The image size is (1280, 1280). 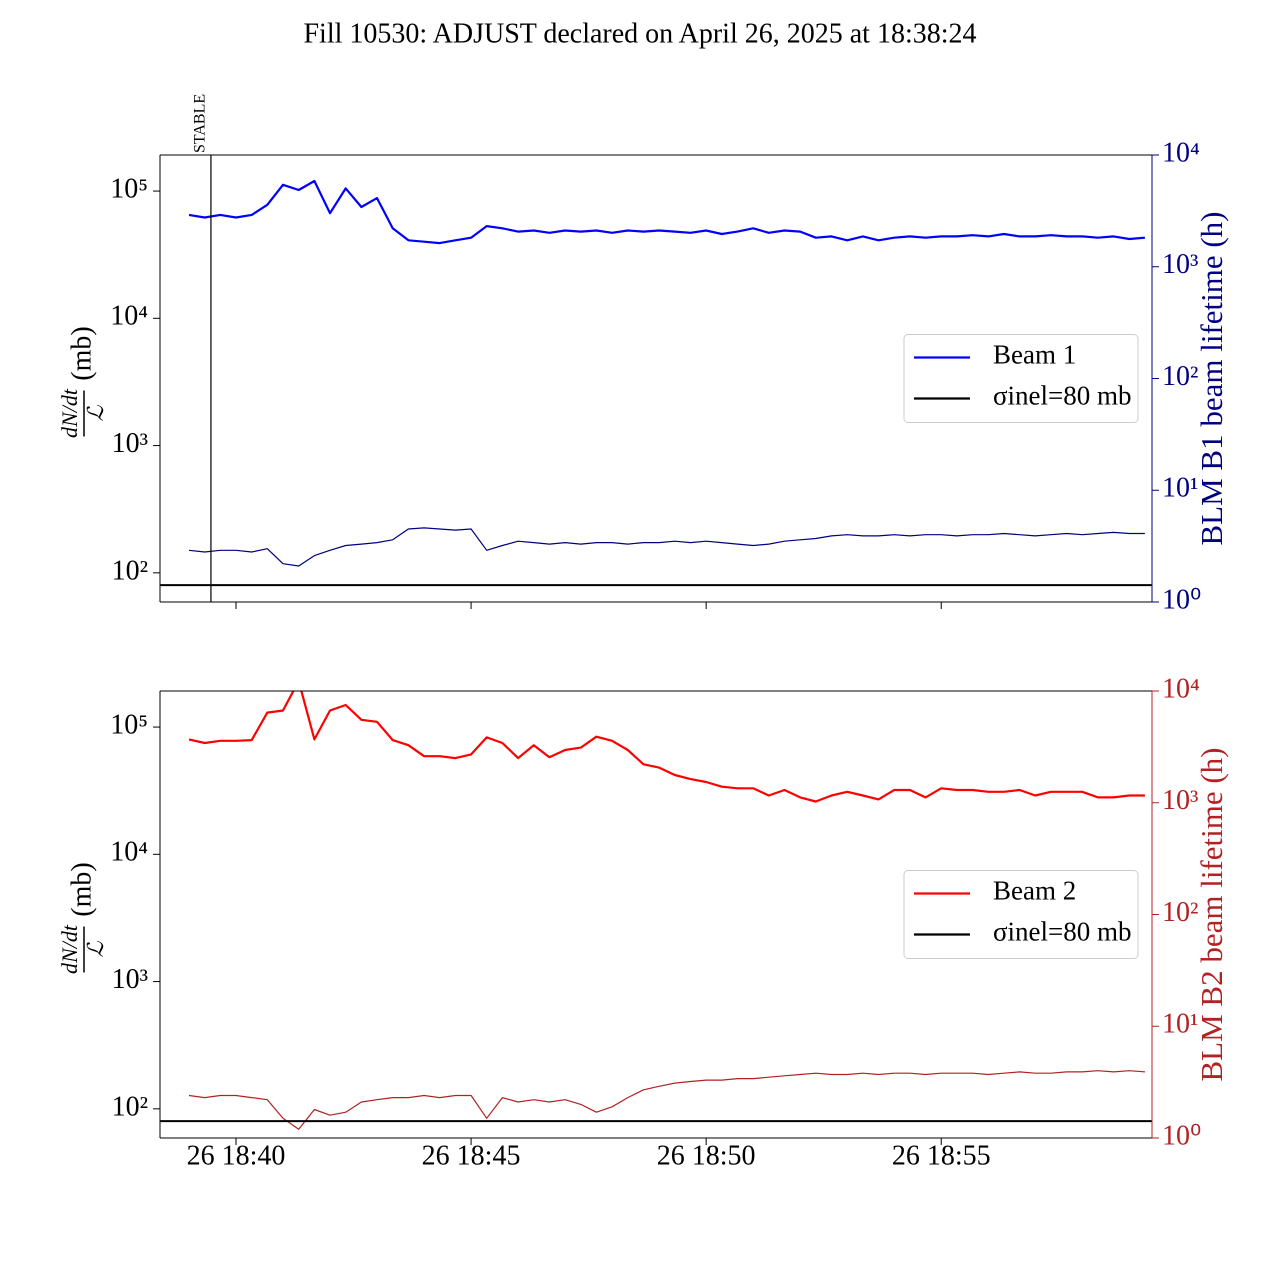 I want to click on legend: Beam 1 σinel=80 mb, so click(x=1021, y=378).